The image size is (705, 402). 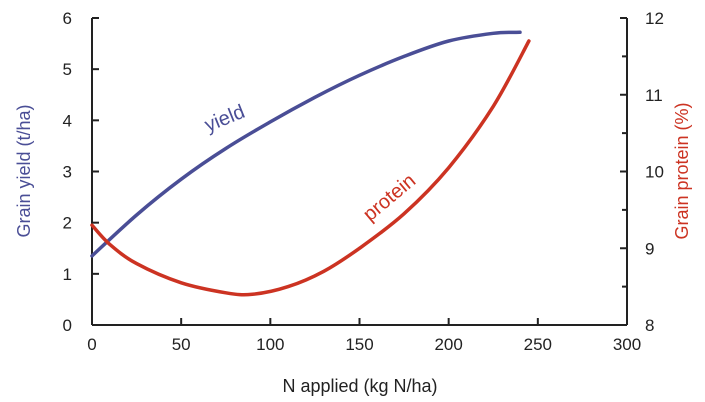 What do you see at coordinates (389, 198) in the screenshot?
I see `protein-series-label: protein` at bounding box center [389, 198].